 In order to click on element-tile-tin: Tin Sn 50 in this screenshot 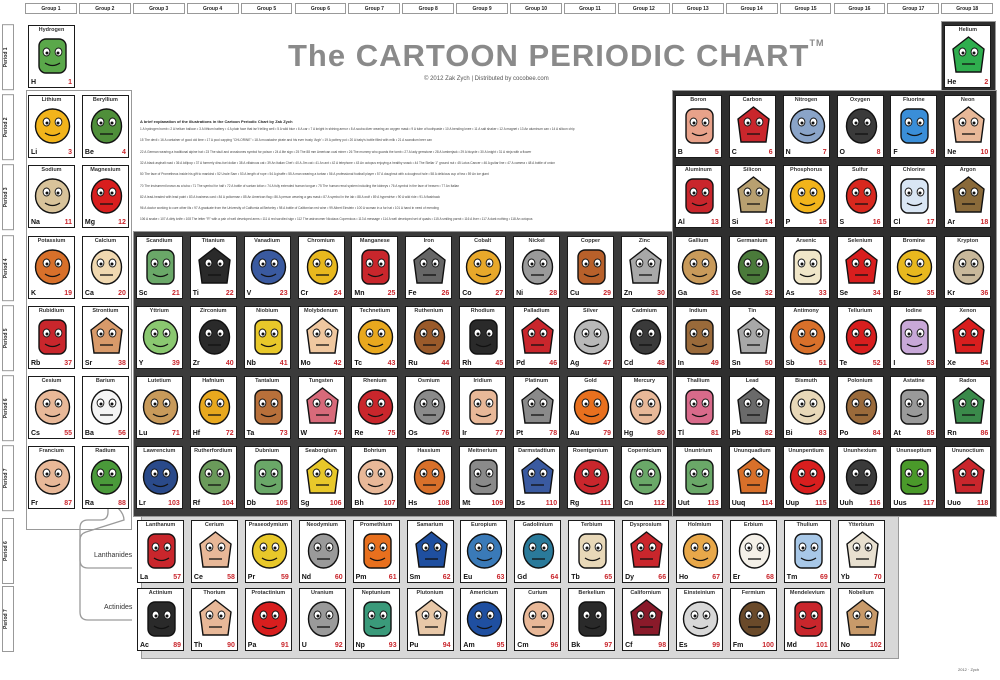, I will do `click(752, 337)`.